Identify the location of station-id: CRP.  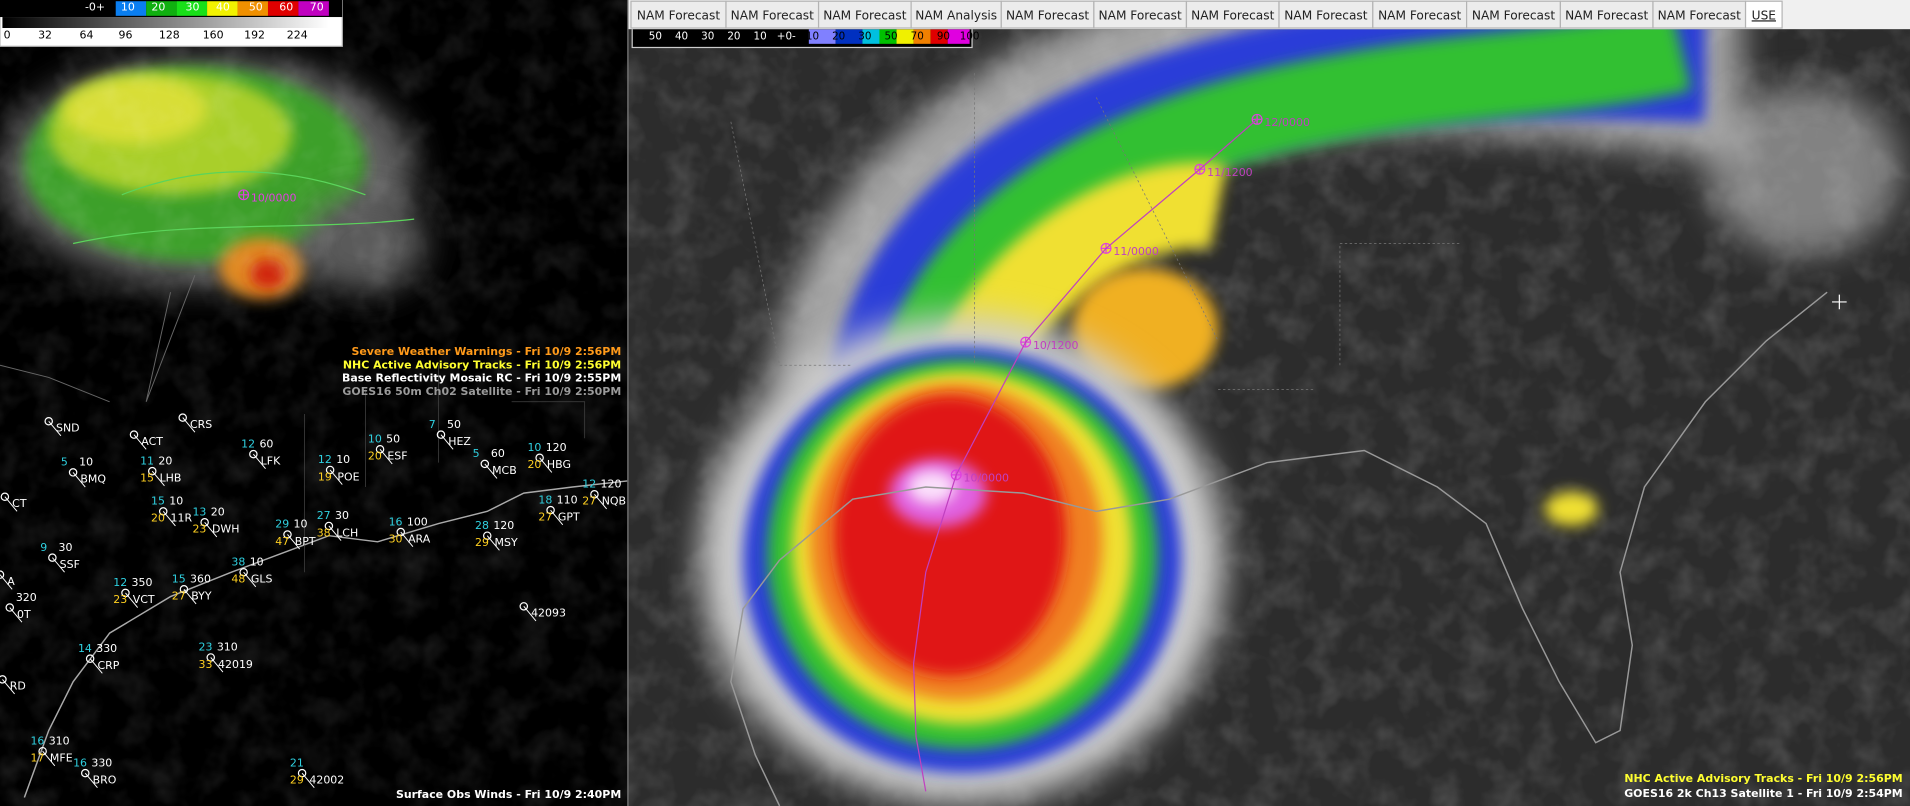
(108, 665).